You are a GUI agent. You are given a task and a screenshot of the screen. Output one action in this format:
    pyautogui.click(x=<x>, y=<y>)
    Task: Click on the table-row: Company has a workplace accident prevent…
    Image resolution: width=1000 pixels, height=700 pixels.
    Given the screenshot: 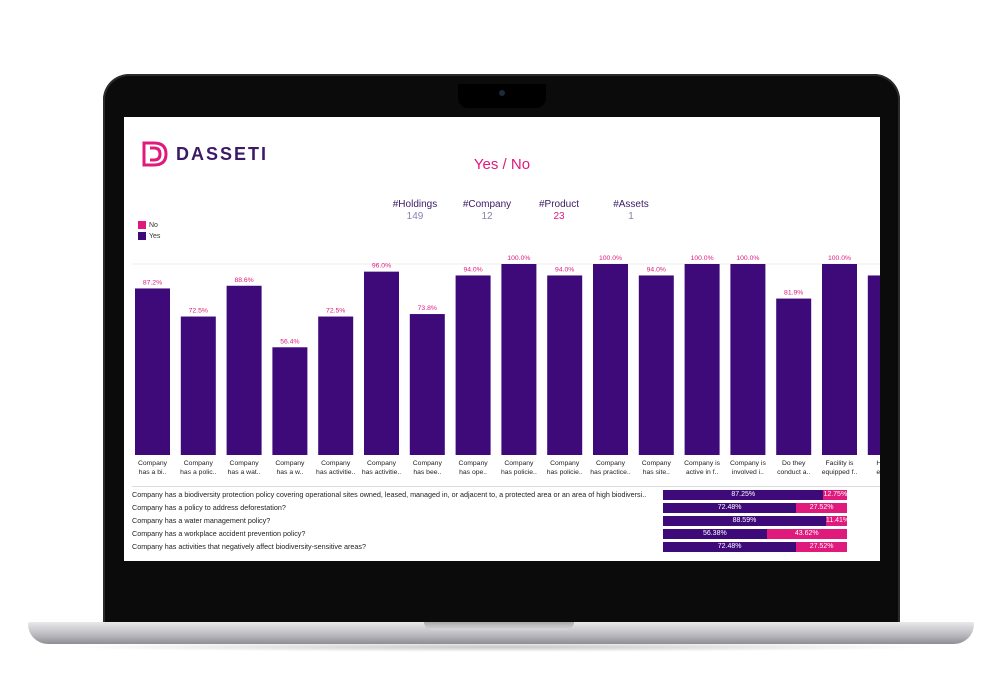 What is the action you would take?
    pyautogui.click(x=506, y=534)
    